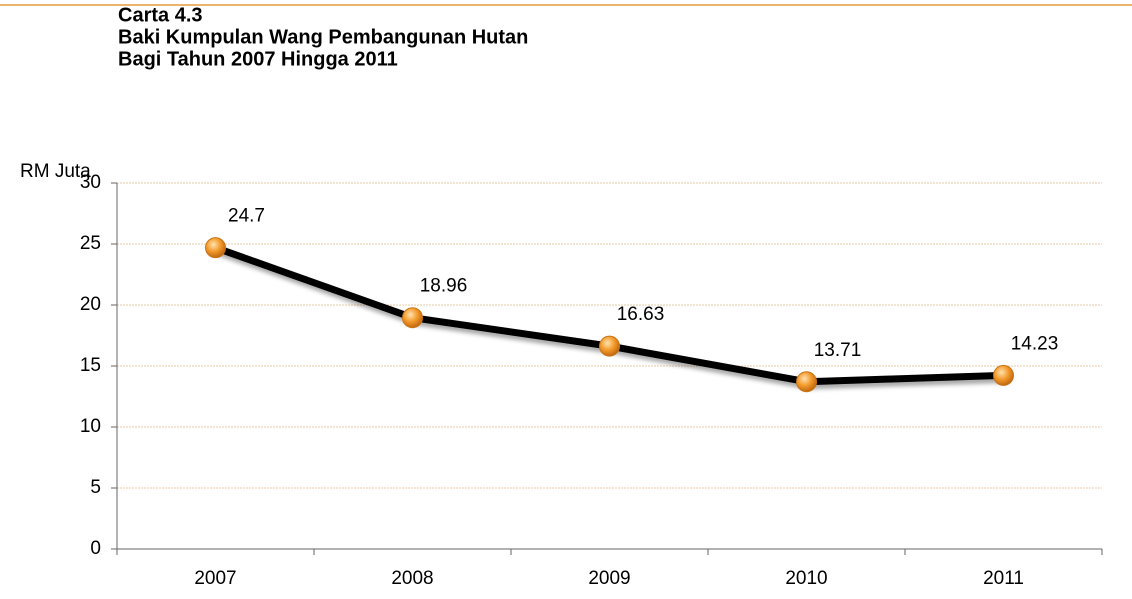  Describe the element at coordinates (90, 426) in the screenshot. I see `y-tick-label: 10` at that location.